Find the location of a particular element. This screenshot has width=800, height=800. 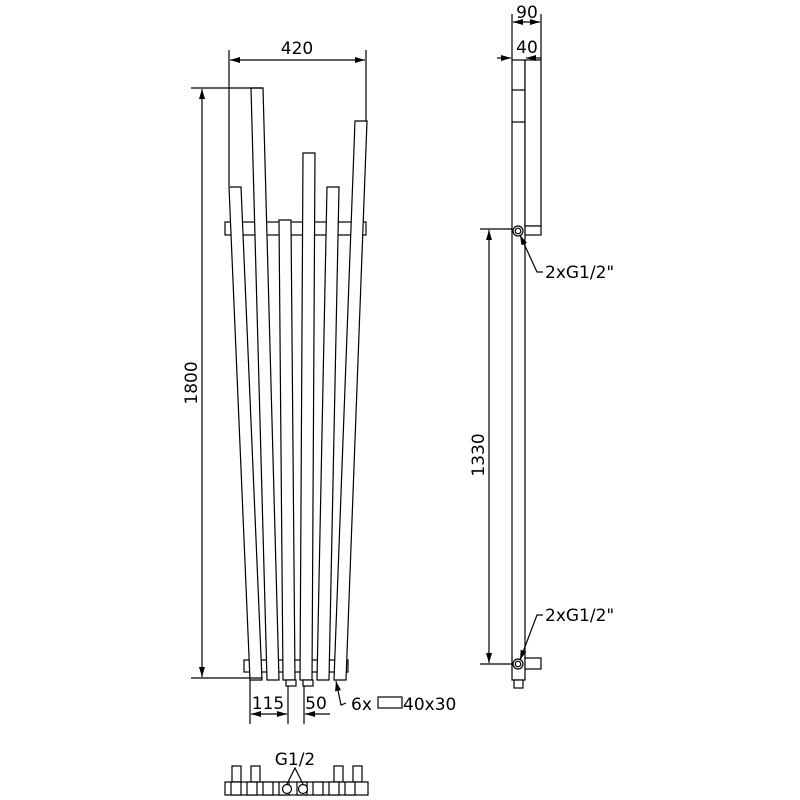

depth-dimension: 90 is located at coordinates (527, 13).